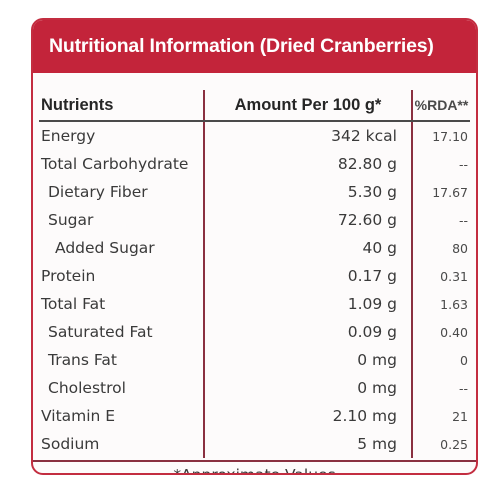 The width and height of the screenshot is (500, 500). What do you see at coordinates (71, 220) in the screenshot?
I see `nutrient-name: Sugar` at bounding box center [71, 220].